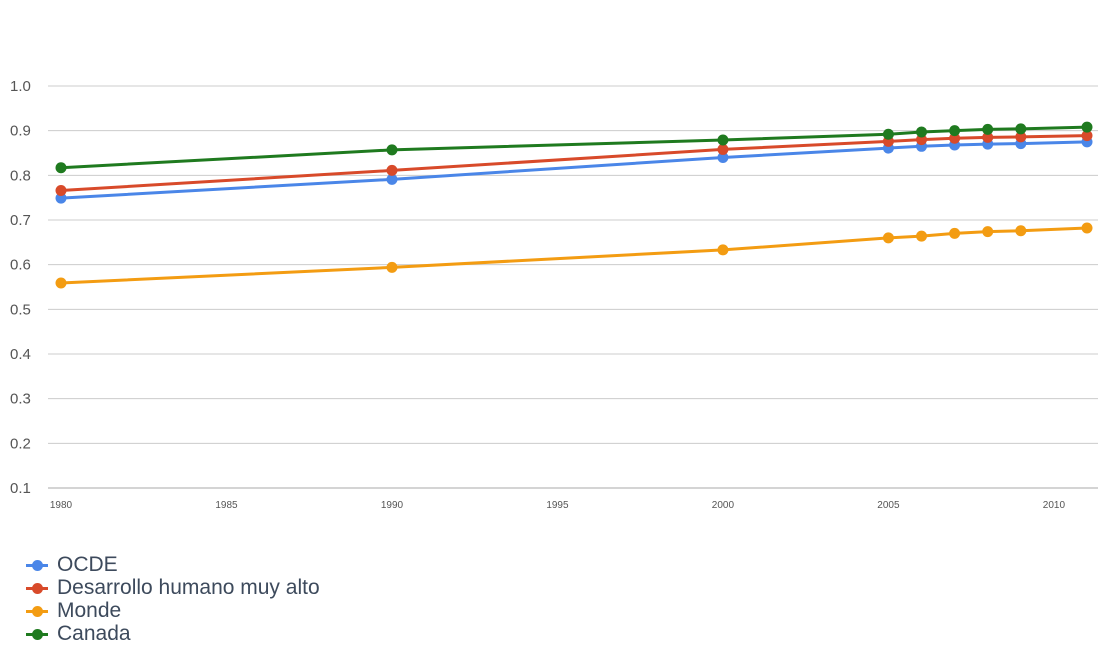 This screenshot has height=648, width=1108. I want to click on series-desarrollo-humano-muy-alto, so click(574, 163).